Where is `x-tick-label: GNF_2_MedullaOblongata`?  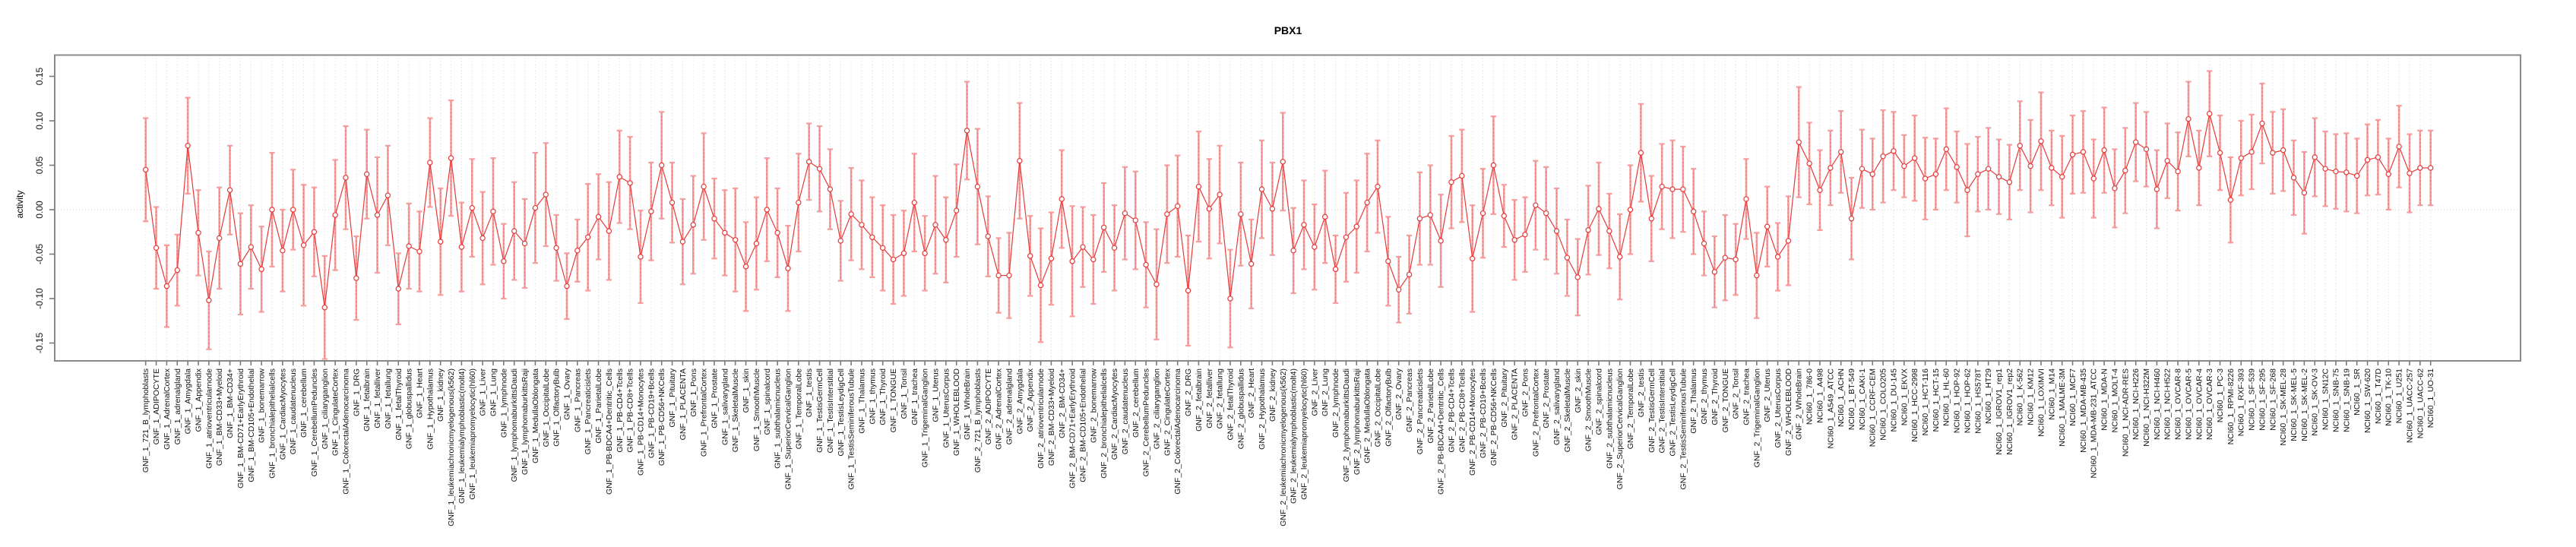
x-tick-label: GNF_2_MedullaOblongata is located at coordinates (1368, 415).